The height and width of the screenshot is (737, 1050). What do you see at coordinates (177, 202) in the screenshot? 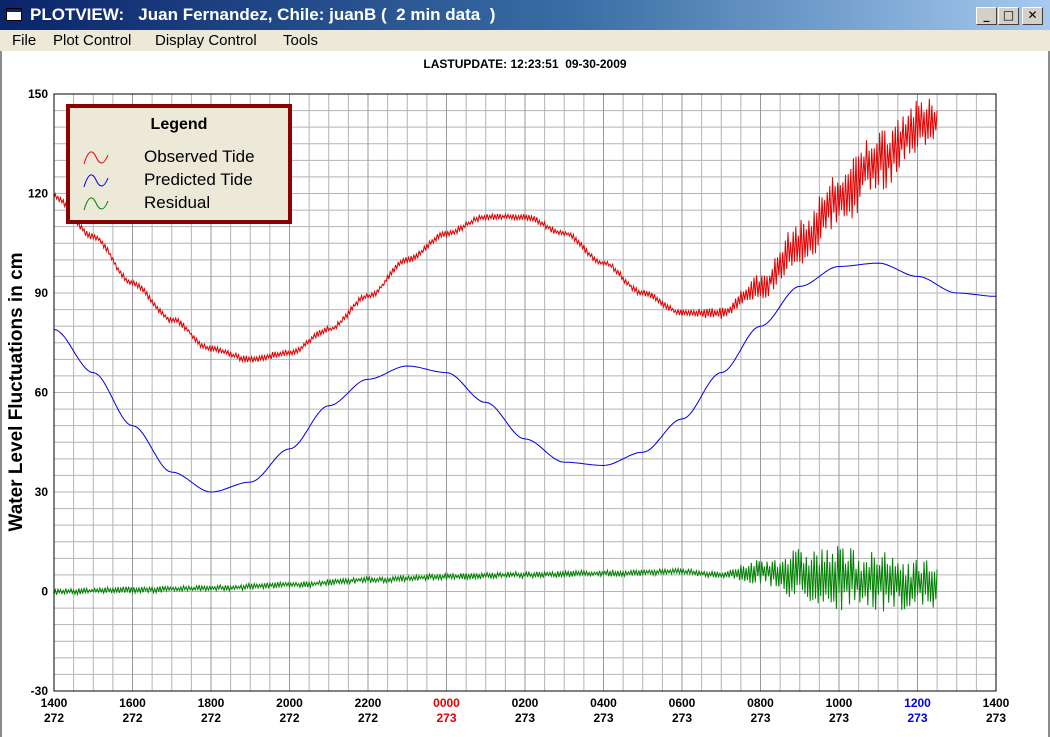
I see `legend-label-residual: Residual` at bounding box center [177, 202].